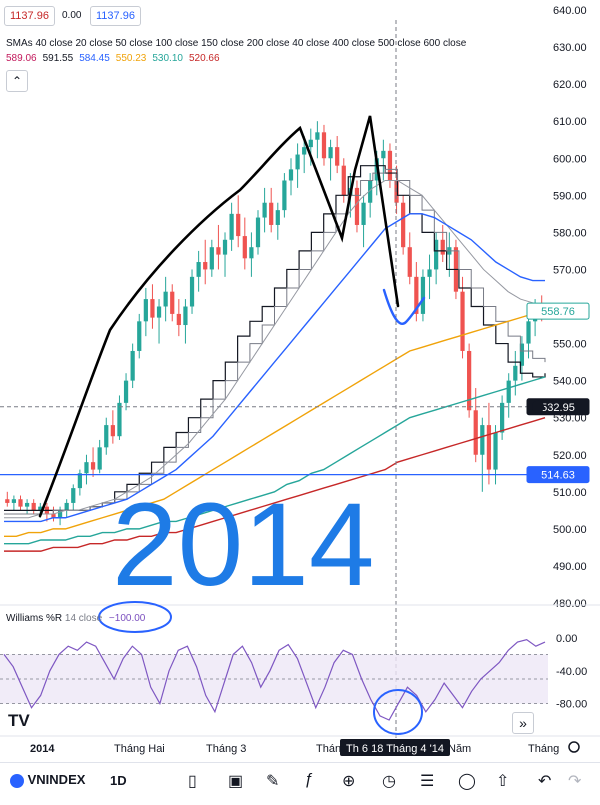 The image size is (600, 805). I want to click on collapse-legend-button: ⌃, so click(17, 81).